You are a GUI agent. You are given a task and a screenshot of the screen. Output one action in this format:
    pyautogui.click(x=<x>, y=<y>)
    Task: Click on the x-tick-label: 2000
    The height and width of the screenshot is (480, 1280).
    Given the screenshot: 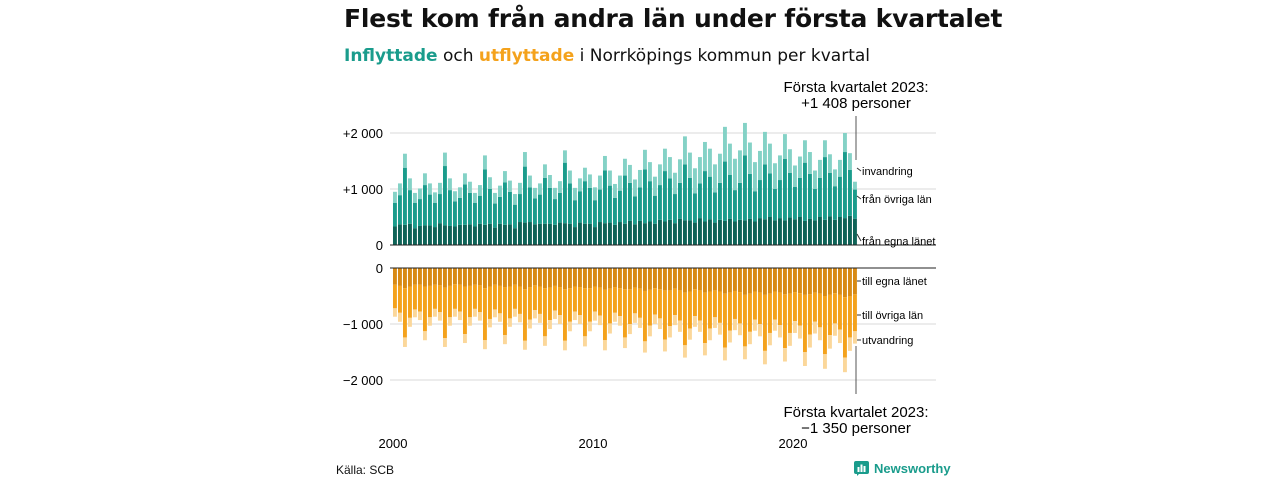 What is the action you would take?
    pyautogui.click(x=393, y=443)
    